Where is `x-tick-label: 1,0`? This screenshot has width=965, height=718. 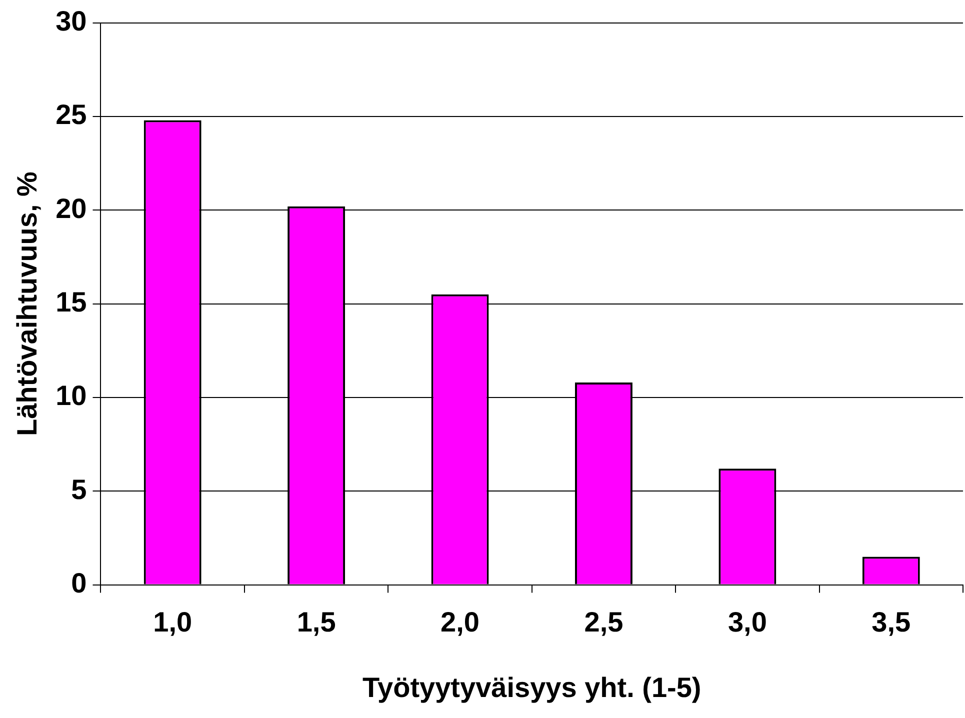
x-tick-label: 1,0 is located at coordinates (172, 622).